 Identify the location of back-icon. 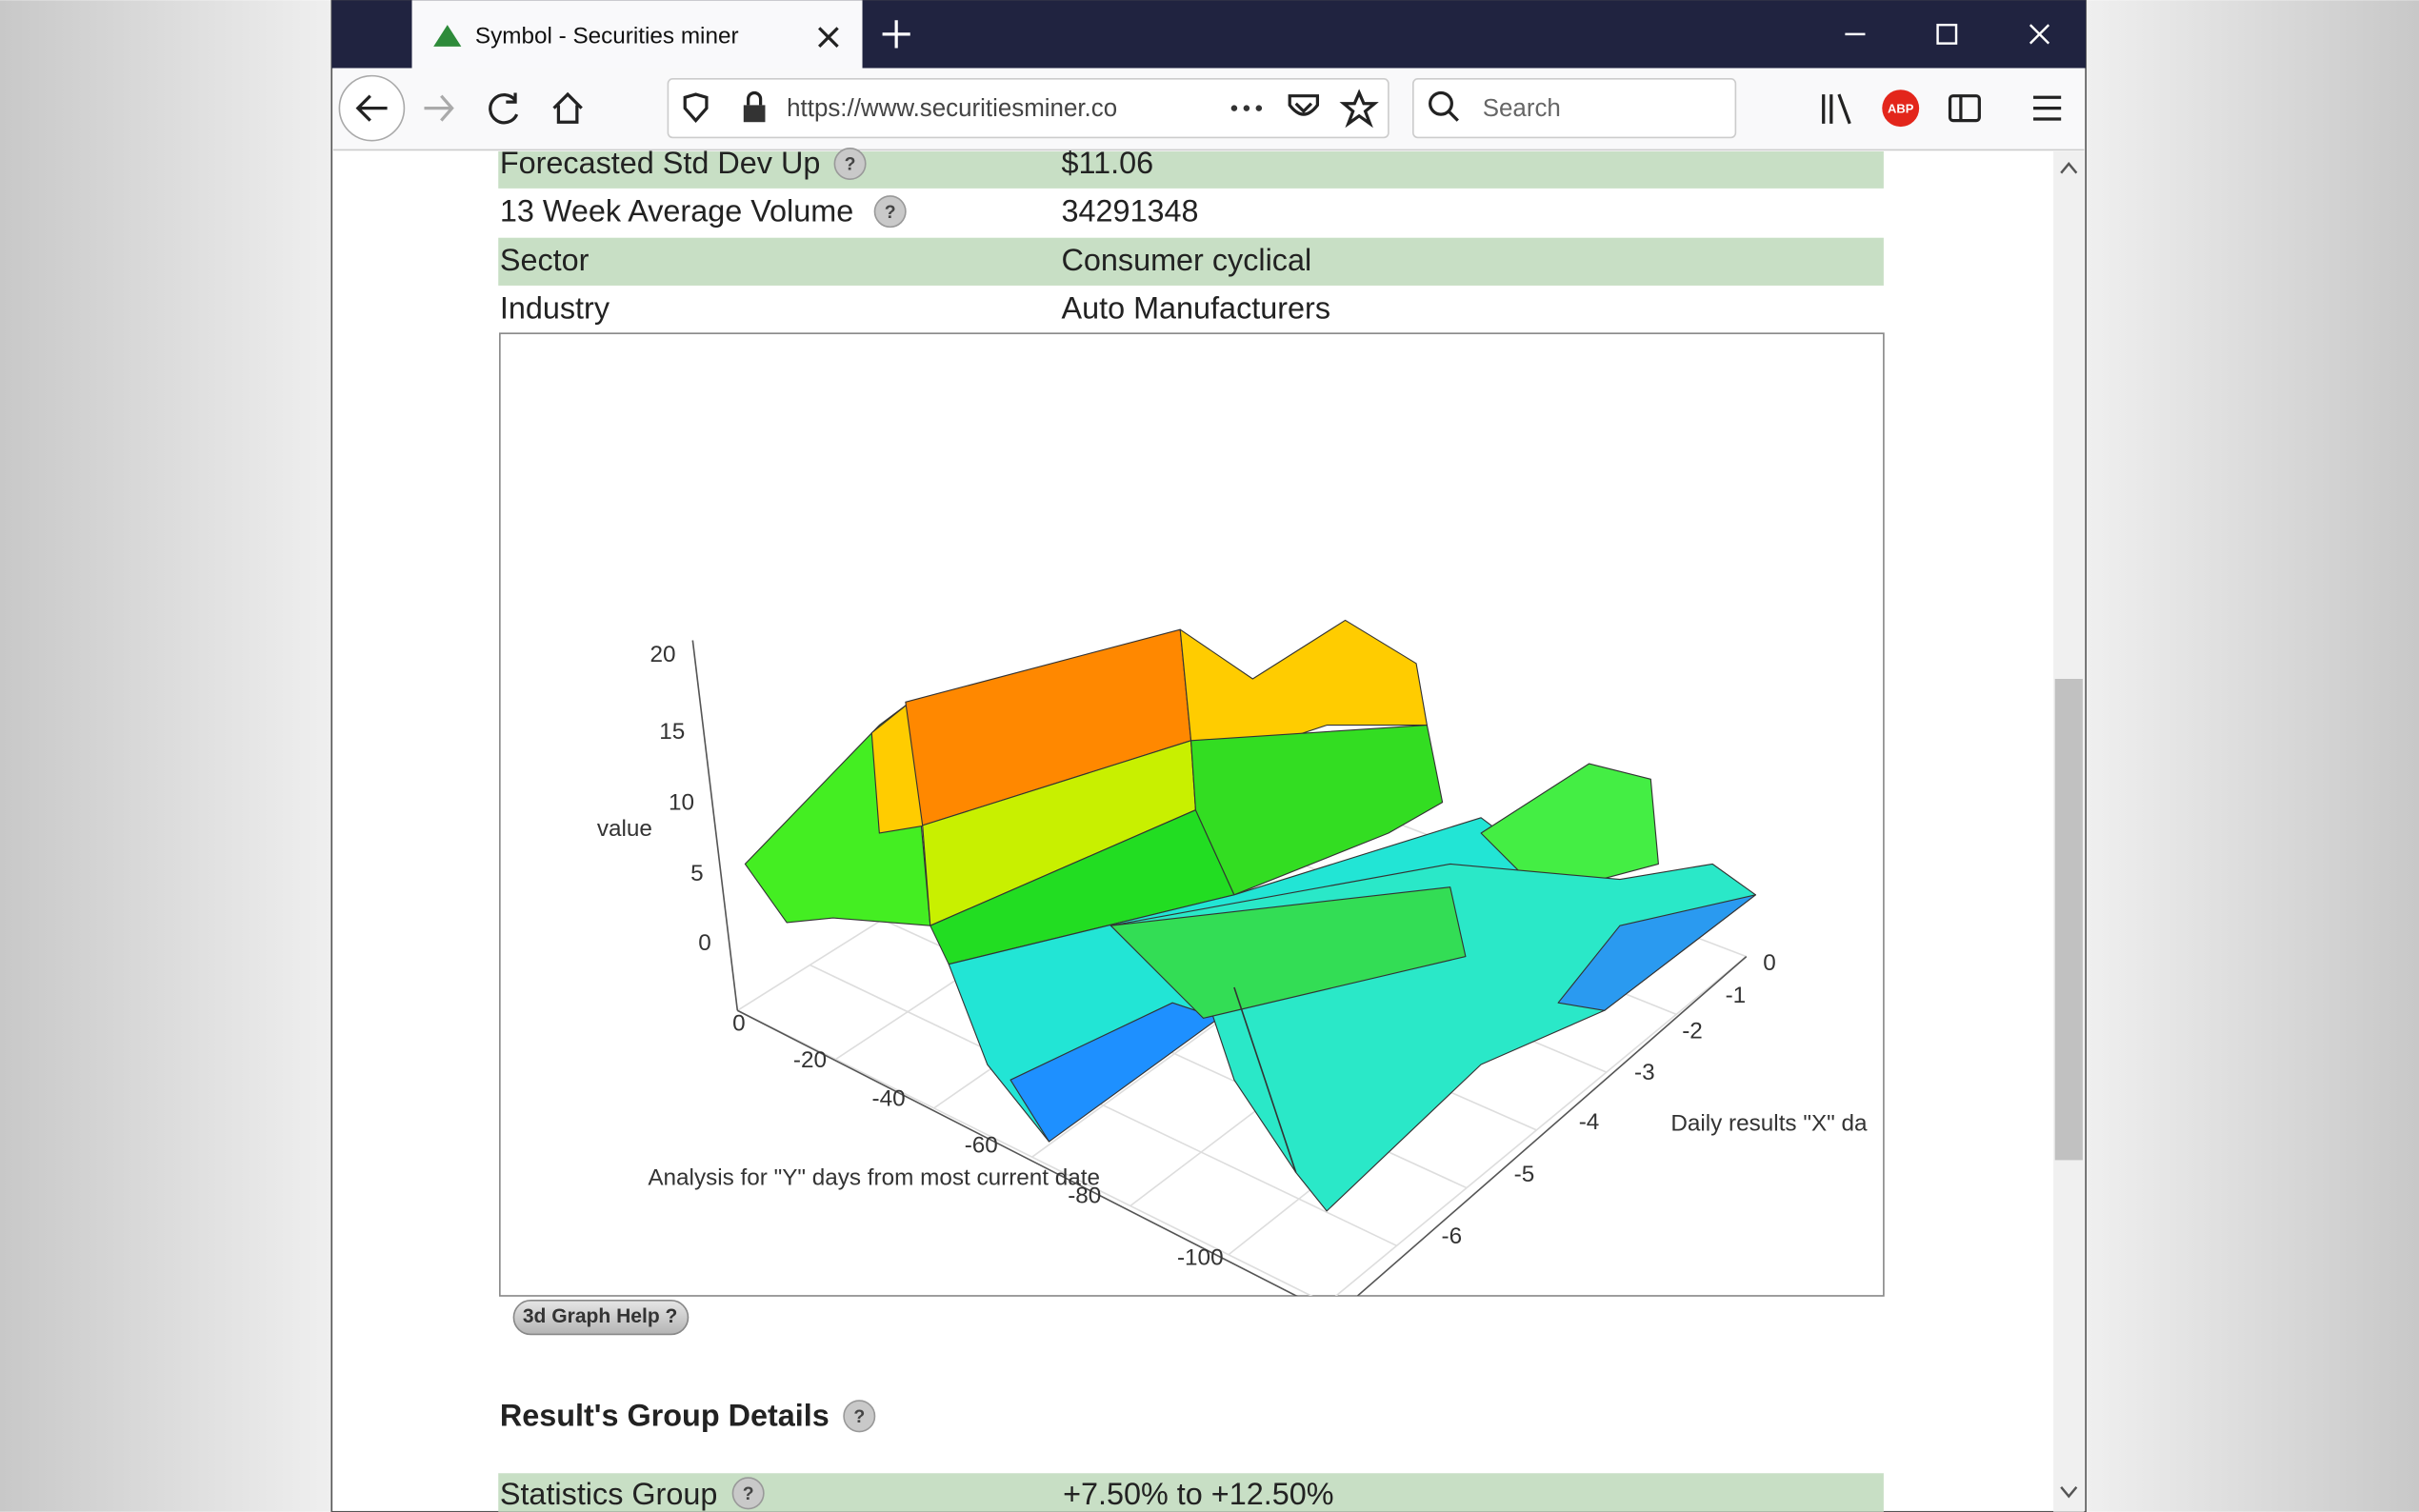
(371, 108).